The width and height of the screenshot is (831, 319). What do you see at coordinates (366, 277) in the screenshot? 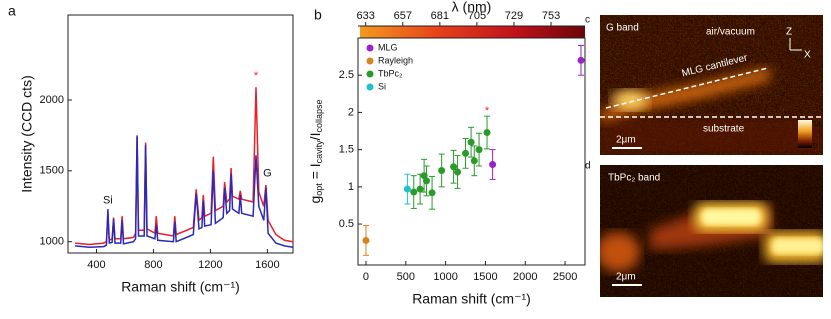
I see `x-tick-label: 0` at bounding box center [366, 277].